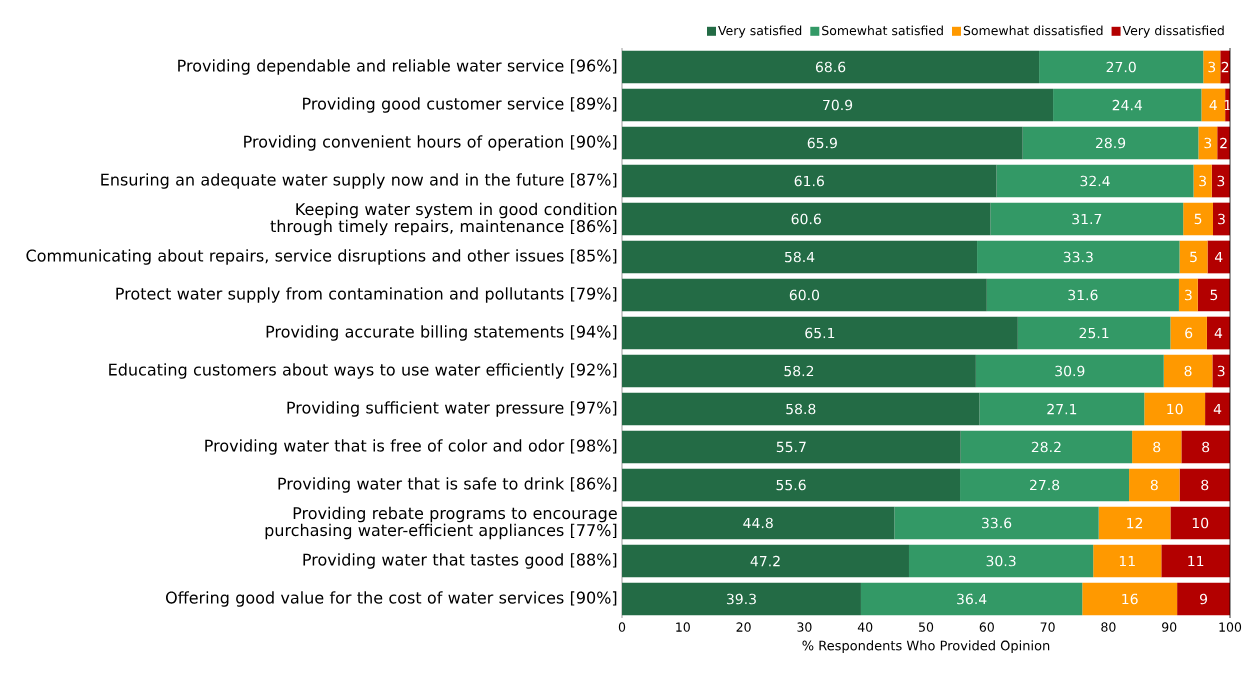 The height and width of the screenshot is (675, 1250). I want to click on x-tick-label: 60, so click(986, 627).